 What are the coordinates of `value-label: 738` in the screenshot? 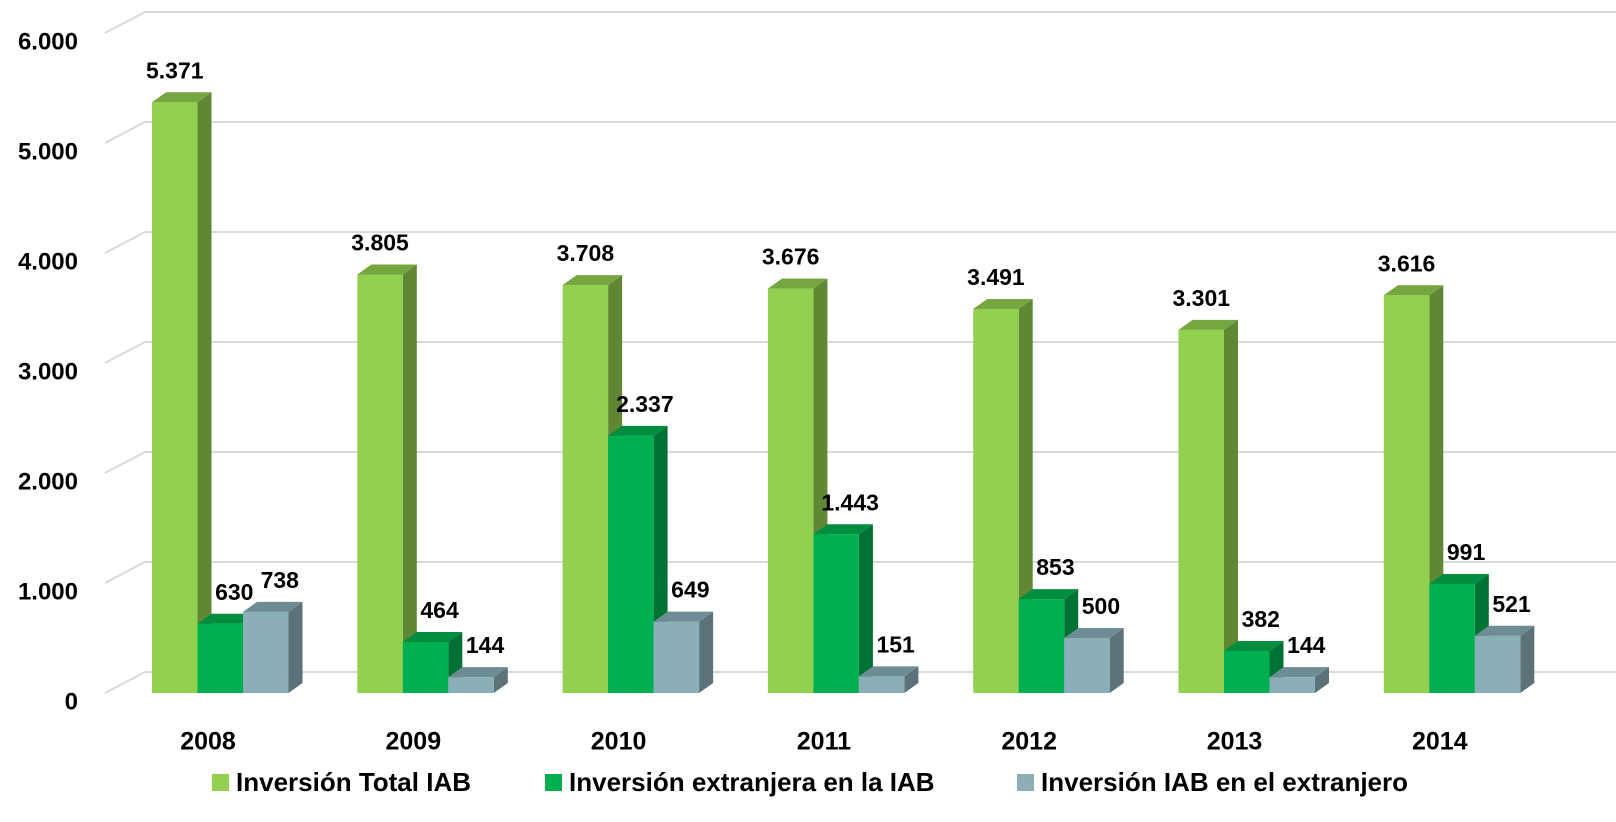 It's located at (280, 580).